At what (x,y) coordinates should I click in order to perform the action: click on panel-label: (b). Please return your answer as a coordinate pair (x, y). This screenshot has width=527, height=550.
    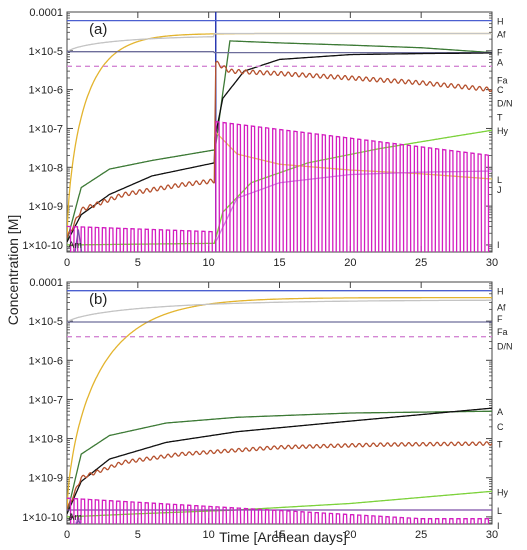
    Looking at the image, I should click on (98, 299).